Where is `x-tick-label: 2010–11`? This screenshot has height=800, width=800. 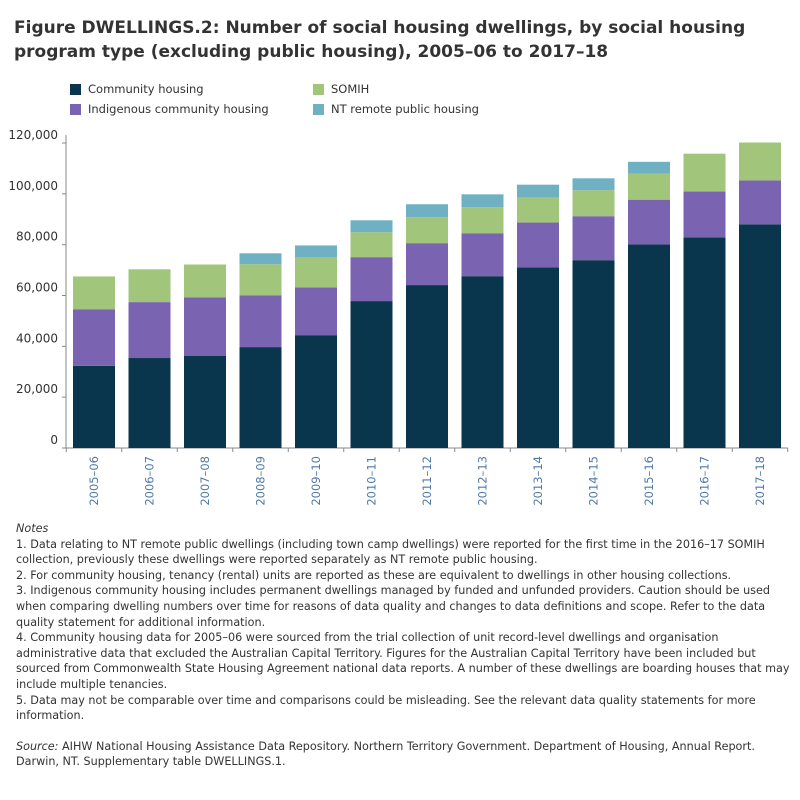
x-tick-label: 2010–11 is located at coordinates (372, 481).